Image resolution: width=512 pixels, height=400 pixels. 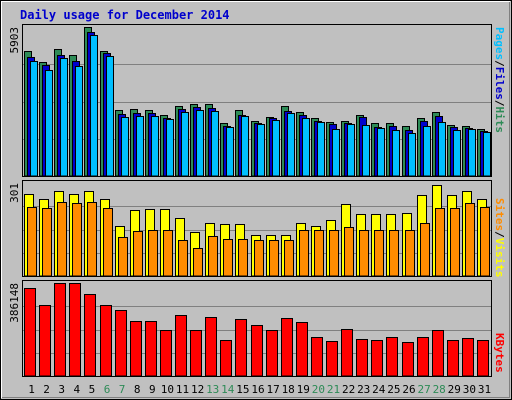 What do you see at coordinates (318, 389) in the screenshot?
I see `x-label-day-20: 20` at bounding box center [318, 389].